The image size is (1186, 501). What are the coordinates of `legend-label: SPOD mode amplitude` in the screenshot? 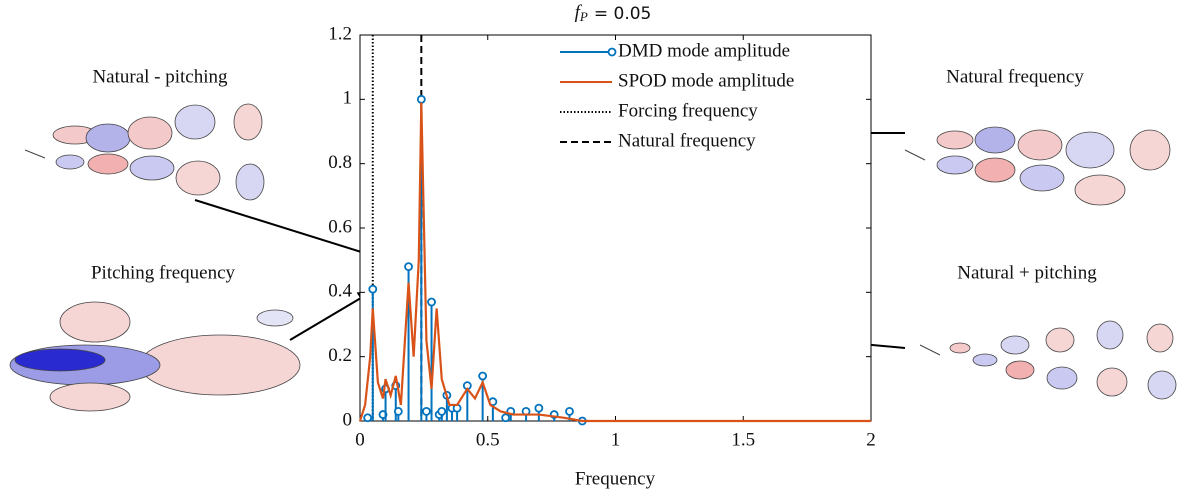 It's located at (706, 80).